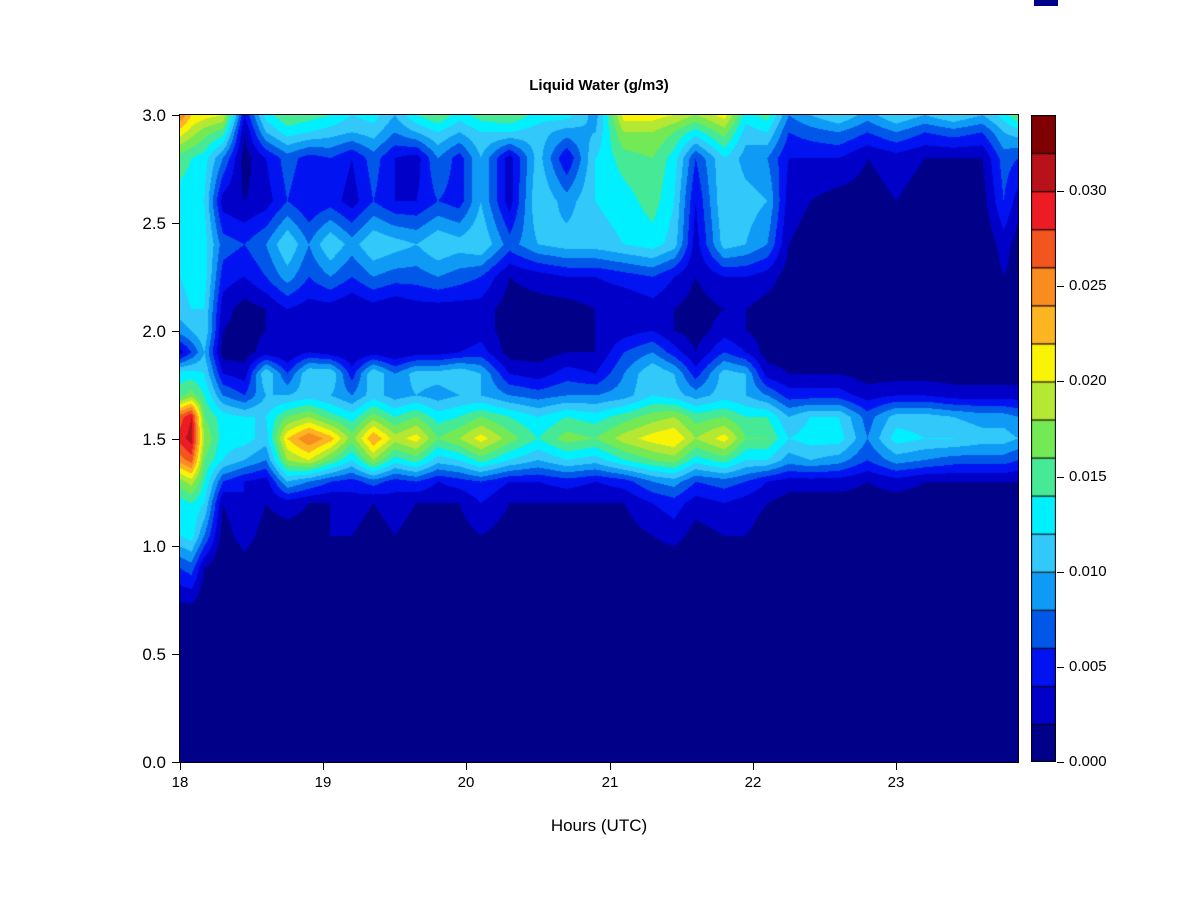 The width and height of the screenshot is (1200, 900). I want to click on x-tick-label: 19, so click(323, 782).